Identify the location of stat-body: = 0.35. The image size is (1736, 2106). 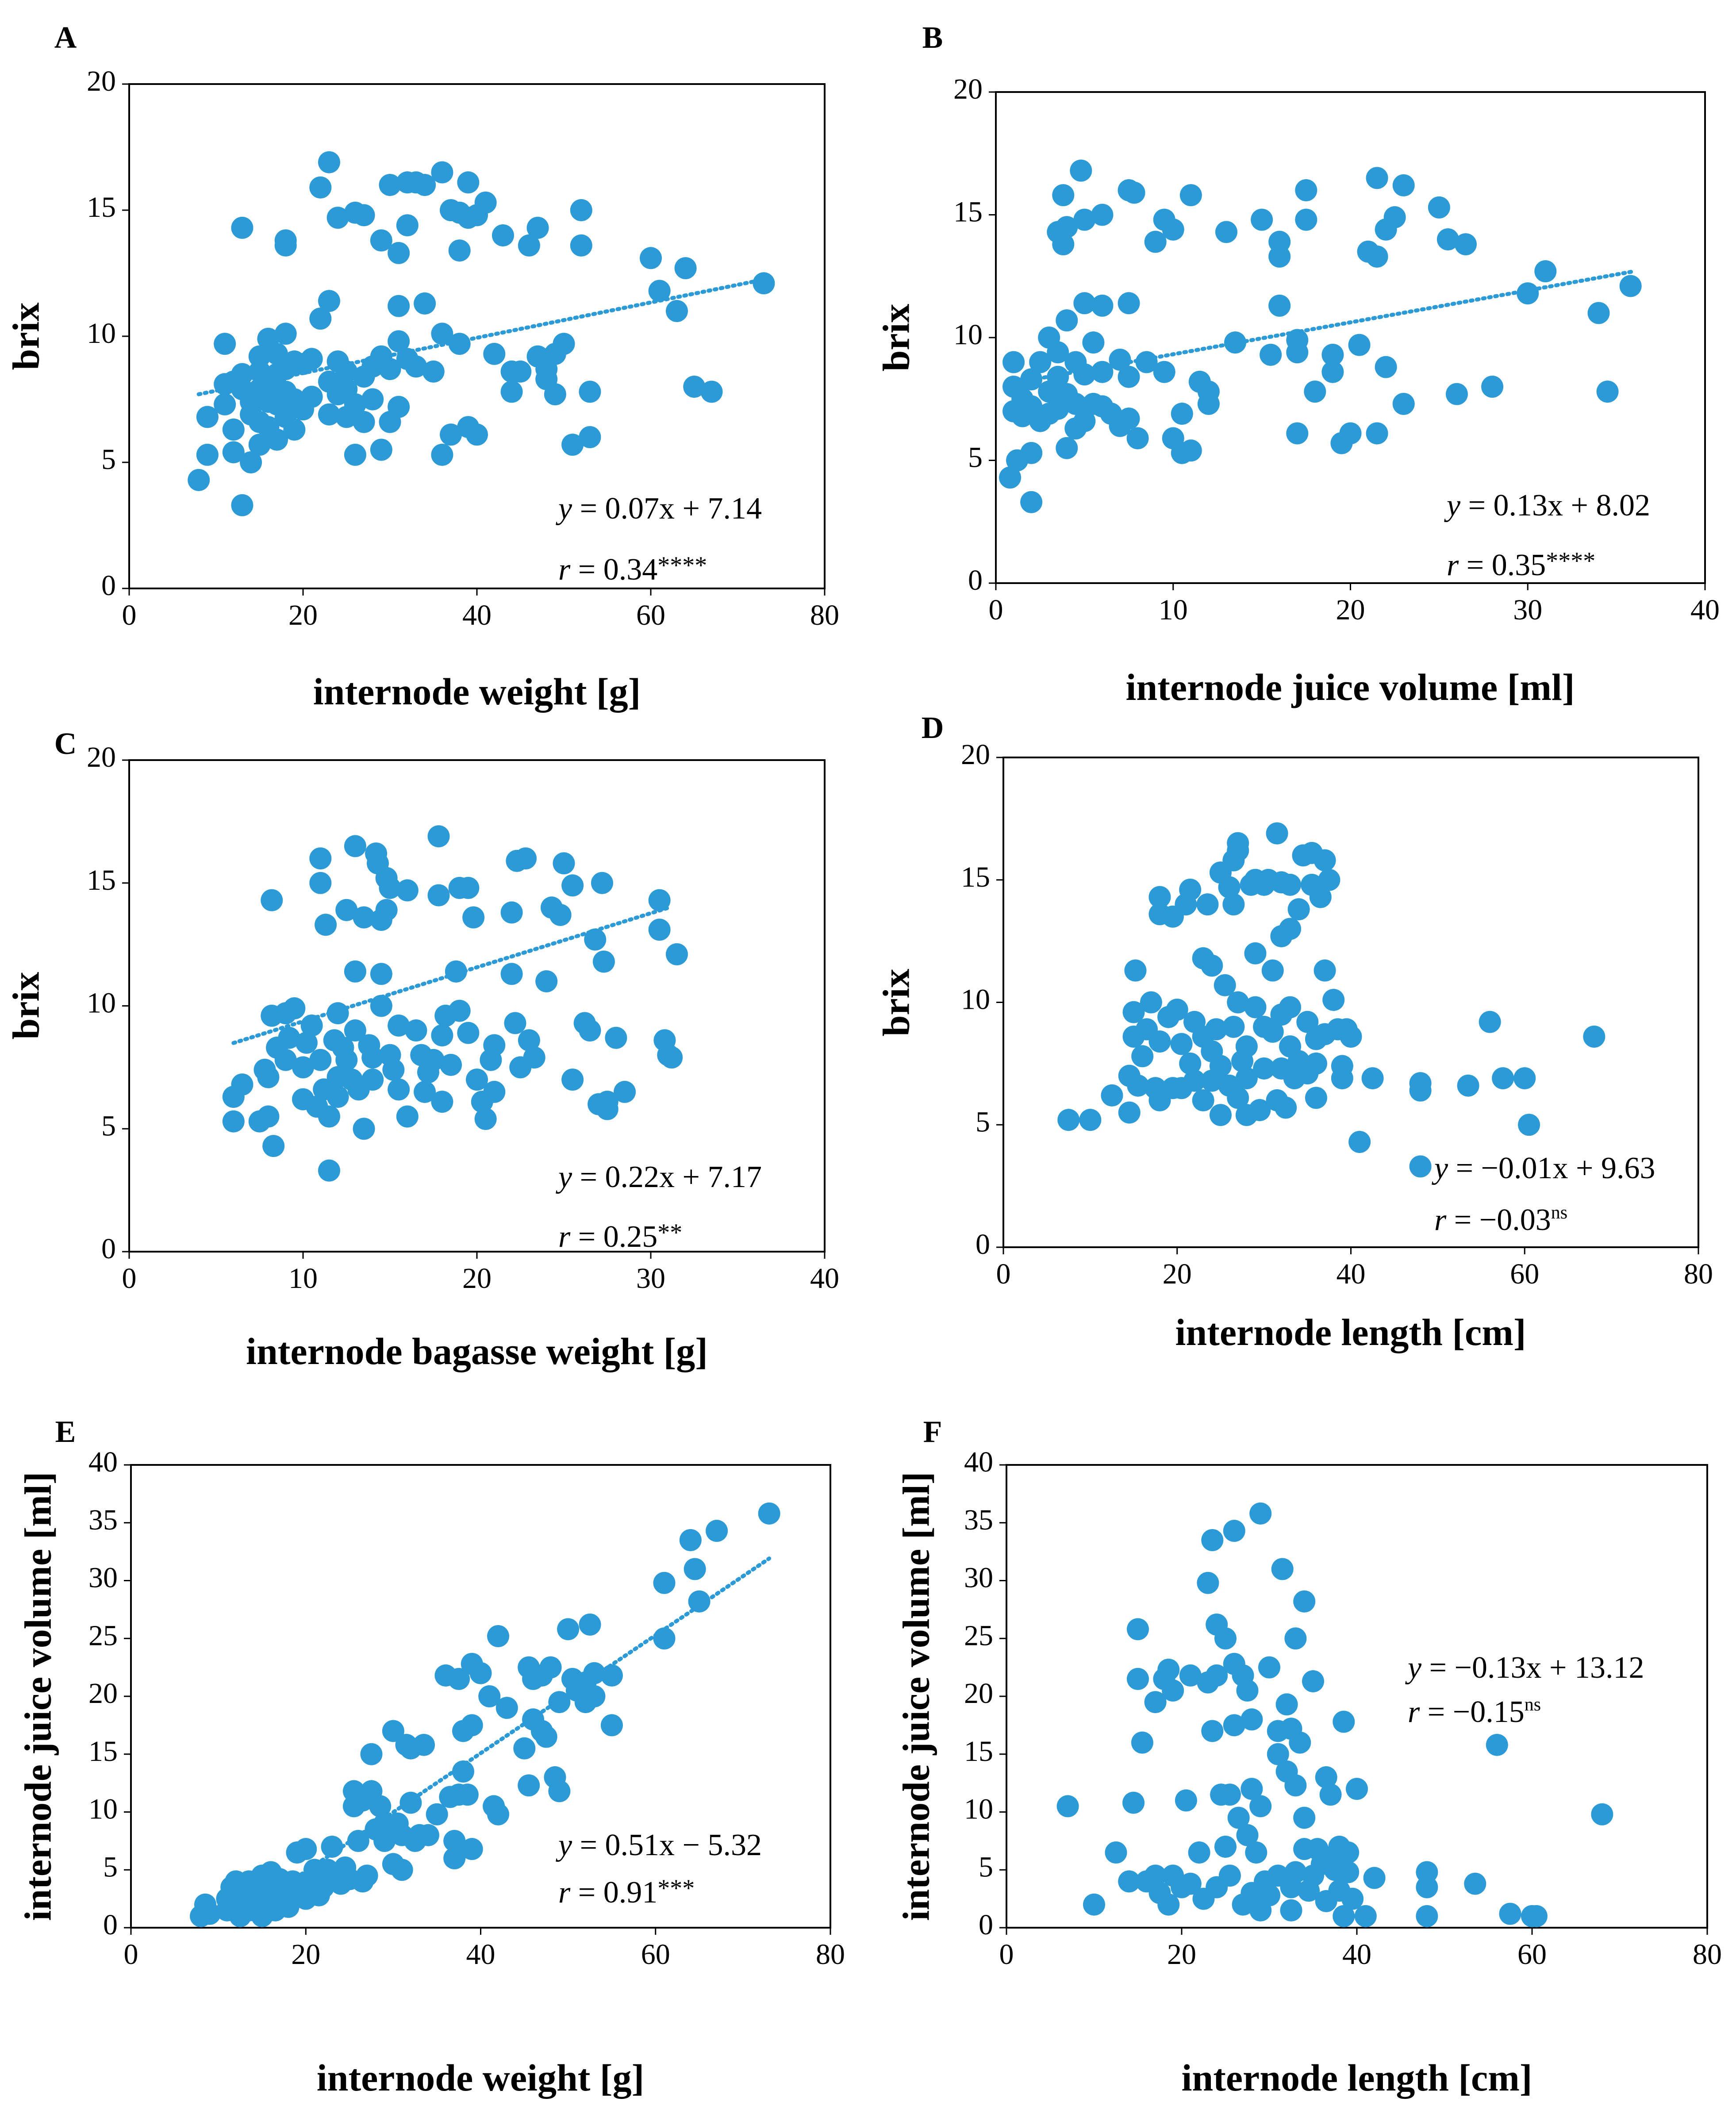
(1502, 565).